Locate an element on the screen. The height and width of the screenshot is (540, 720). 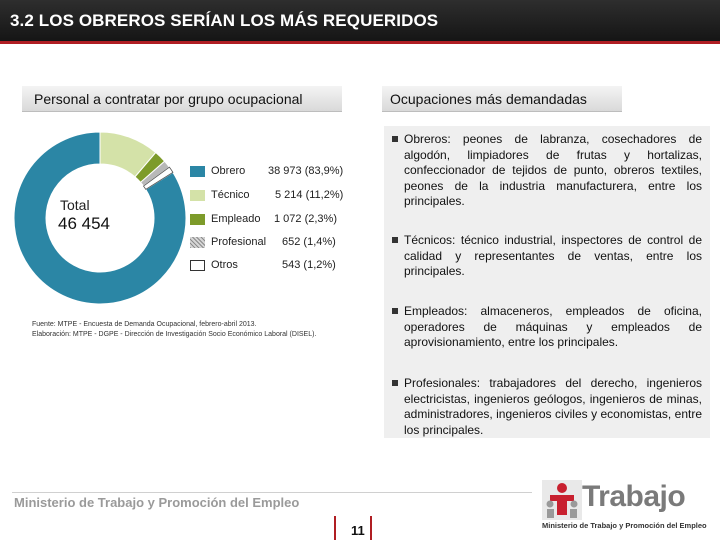
legend-value: 652 (1,4%) is located at coordinates (309, 242).